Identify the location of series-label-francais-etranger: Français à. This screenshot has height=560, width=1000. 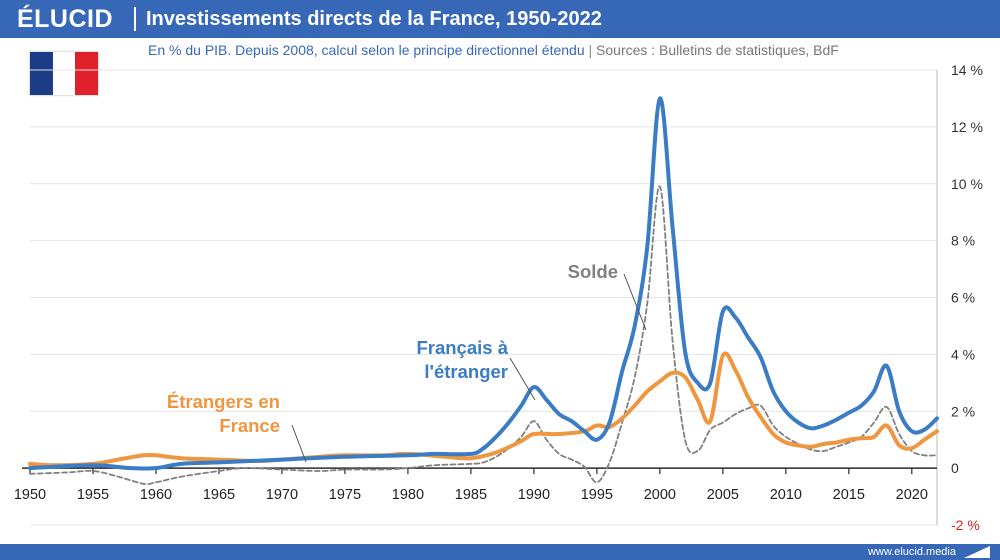
(462, 347).